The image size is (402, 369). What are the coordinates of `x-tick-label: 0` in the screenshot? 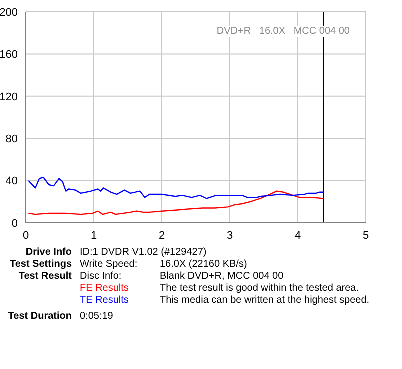 It's located at (26, 236).